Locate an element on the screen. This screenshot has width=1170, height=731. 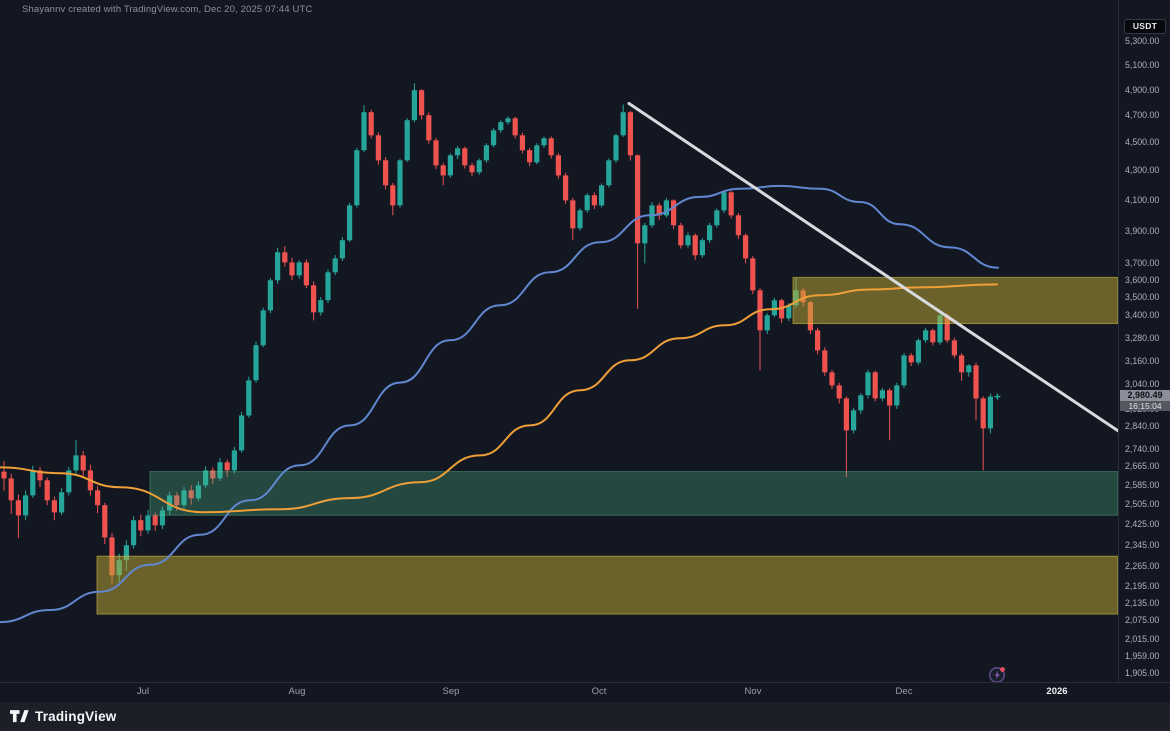
price-tick-label: 2,665.00 is located at coordinates (1142, 465).